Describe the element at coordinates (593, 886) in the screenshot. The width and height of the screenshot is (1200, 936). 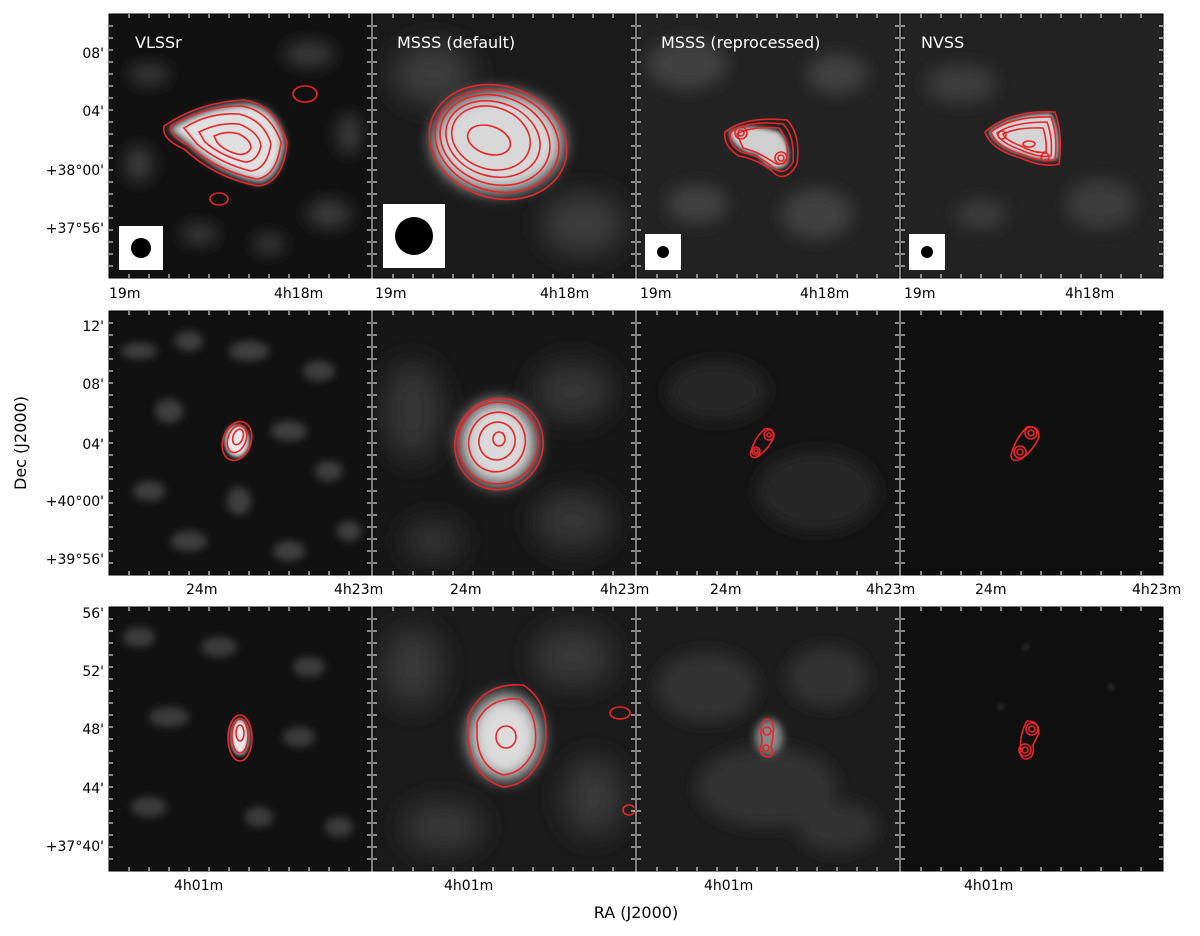
I see `row3-ra-labels: 4h01m 4h01m 4h01m 4h01m` at that location.